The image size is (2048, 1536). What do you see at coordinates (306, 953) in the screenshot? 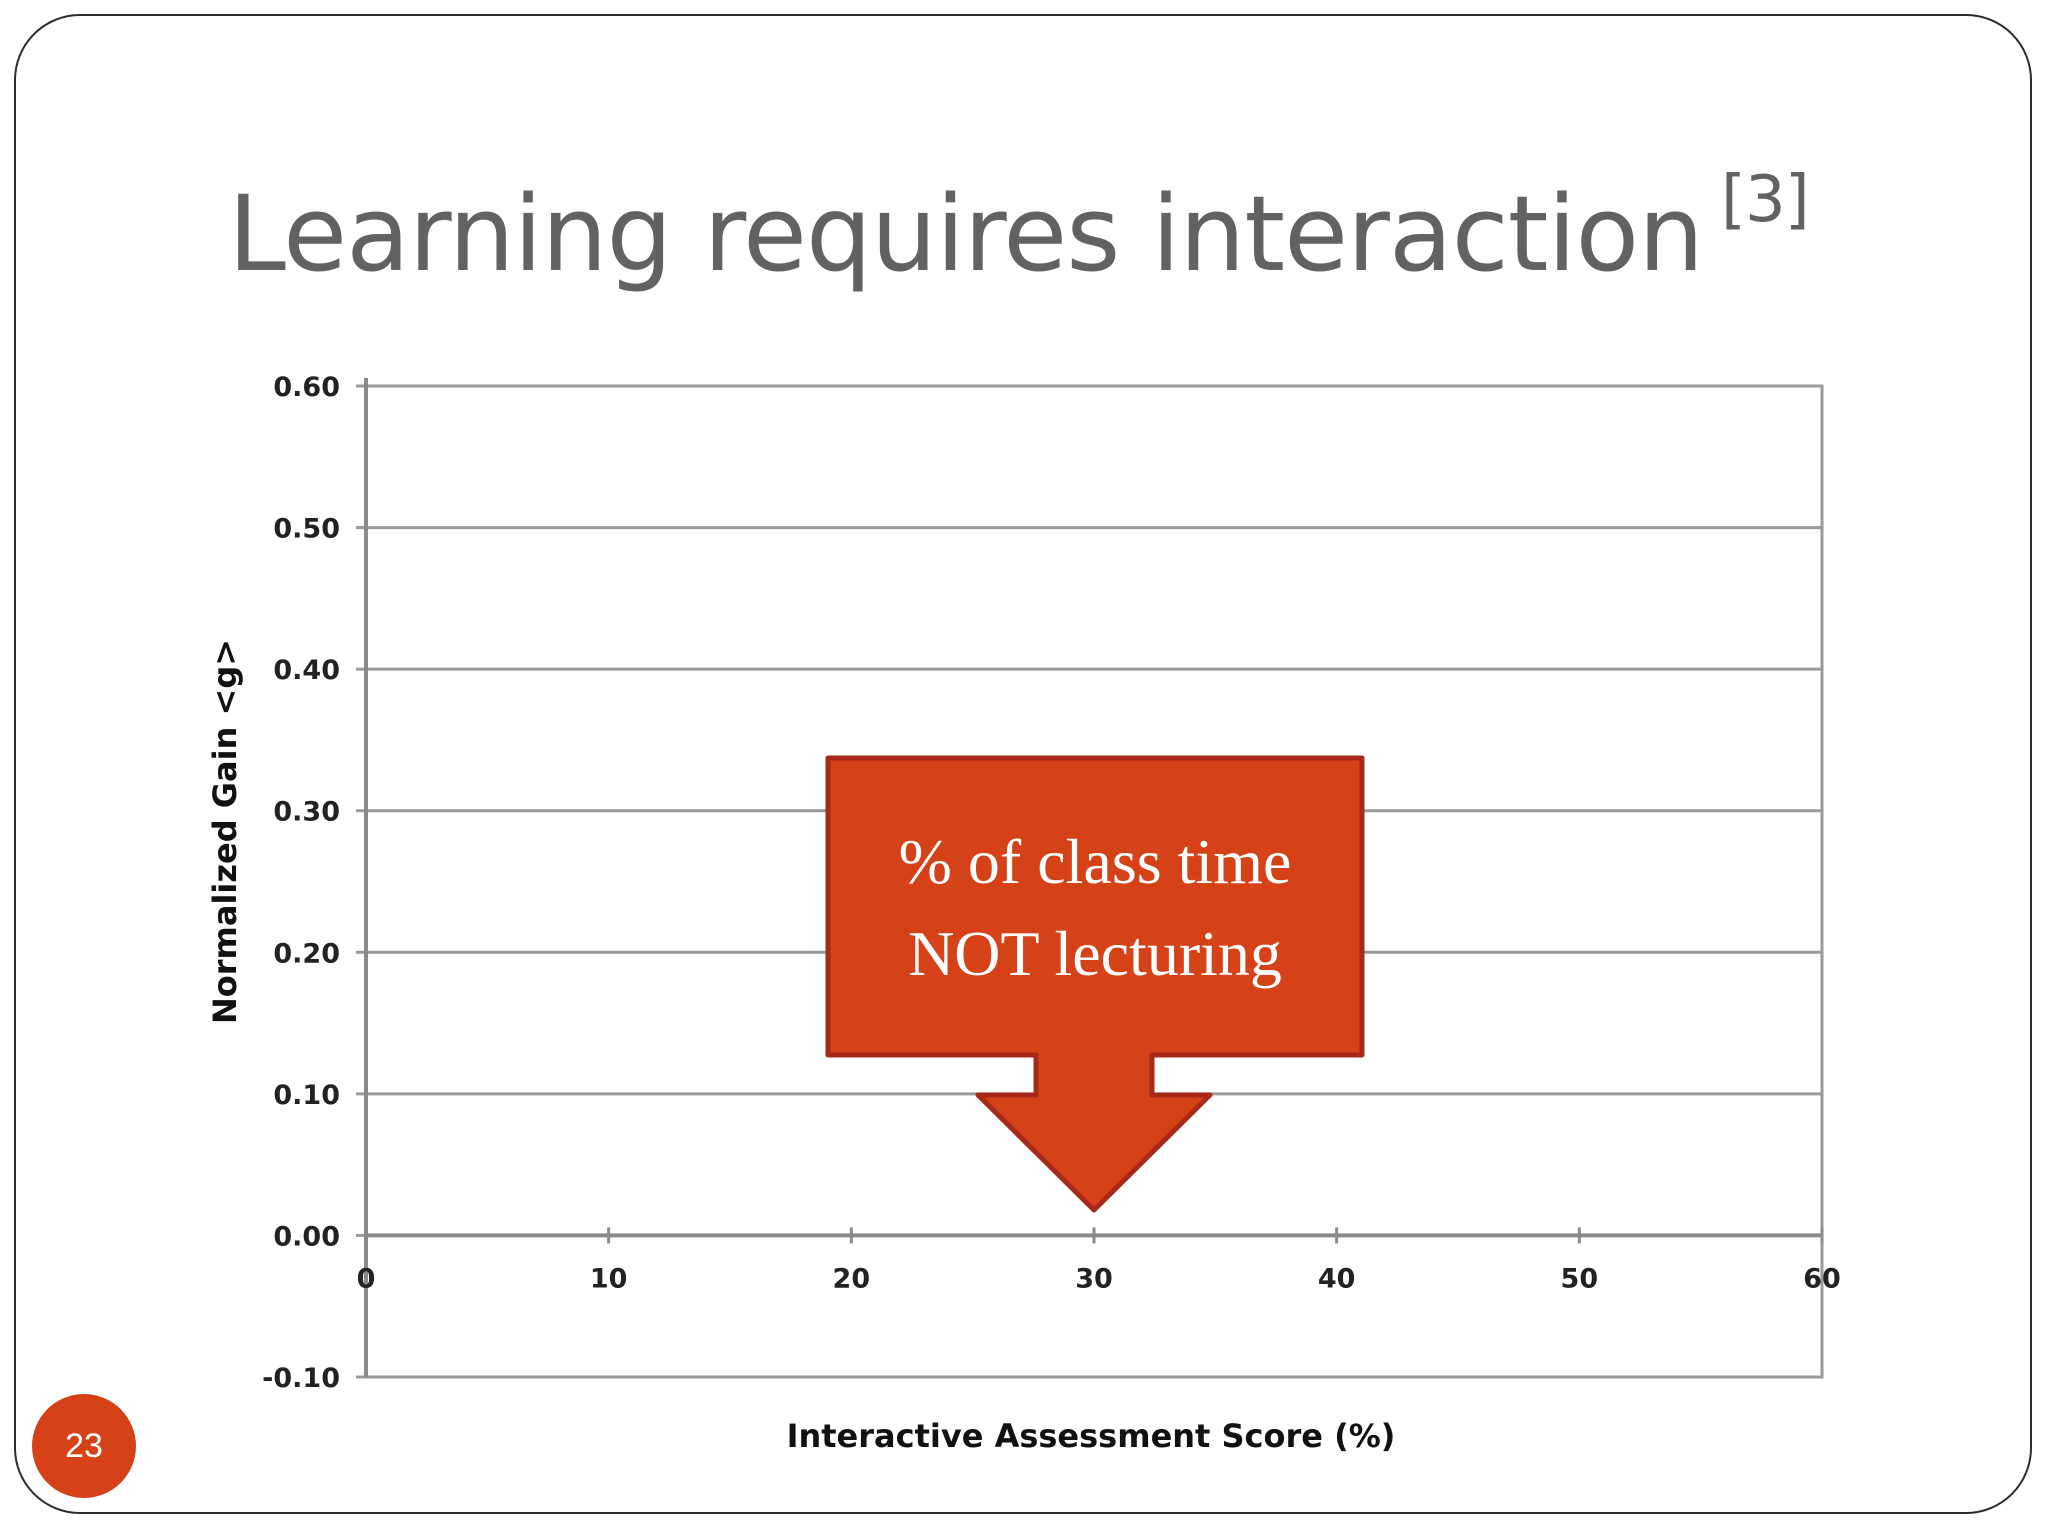
I see `y-tick-label: 0.20` at bounding box center [306, 953].